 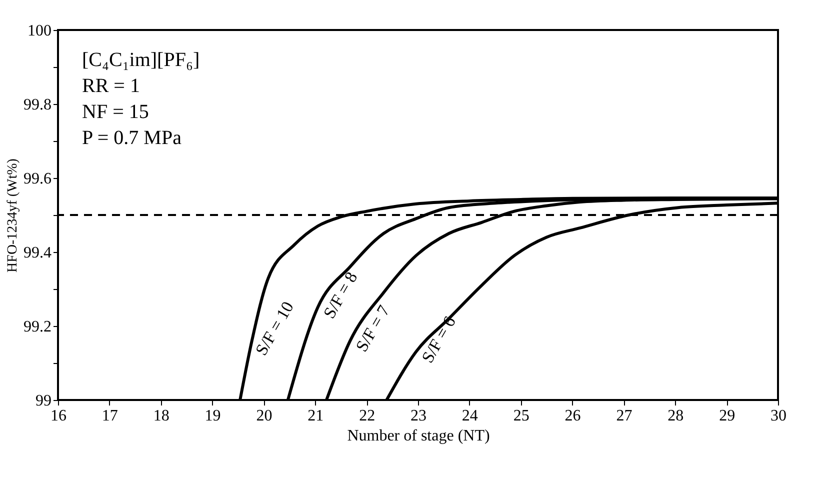 What do you see at coordinates (115, 112) in the screenshot?
I see `annotation: NF = 15` at bounding box center [115, 112].